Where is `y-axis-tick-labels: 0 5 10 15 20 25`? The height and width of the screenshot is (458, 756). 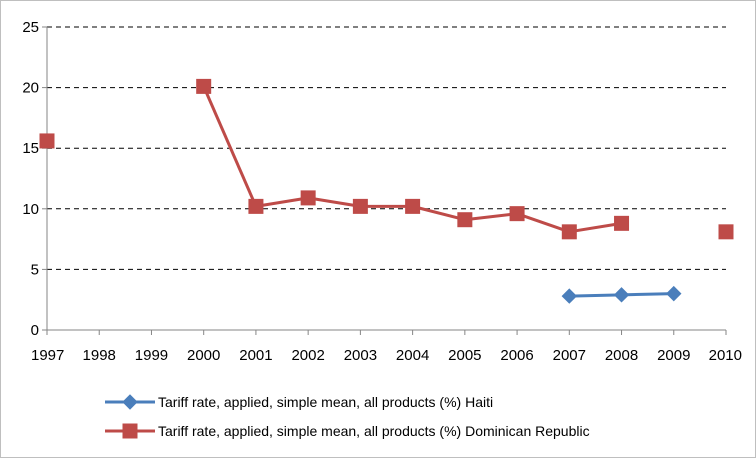 y-axis-tick-labels: 0 5 10 15 20 25 is located at coordinates (30, 179).